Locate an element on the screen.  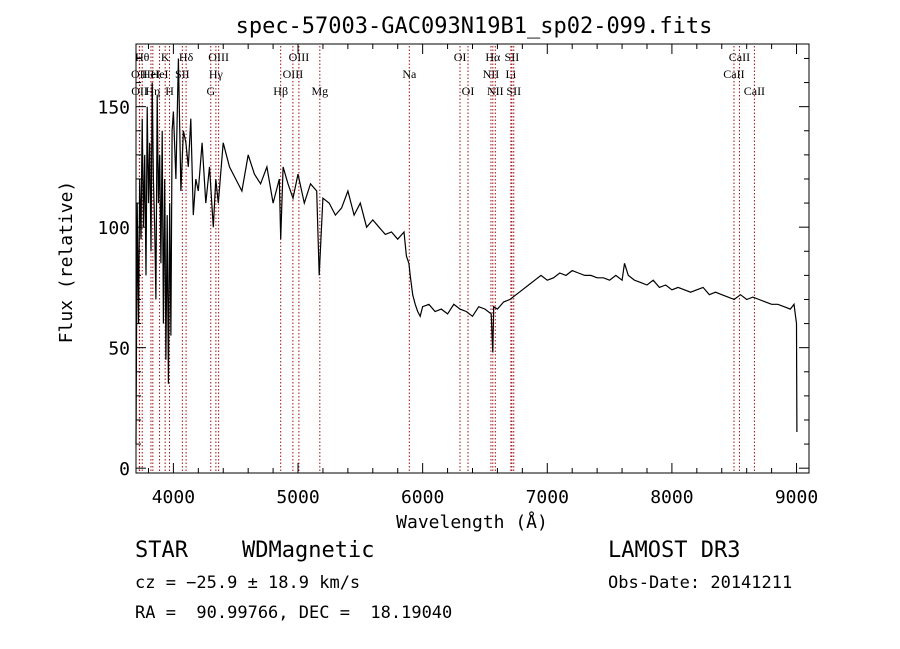
y-tick-label: 100 is located at coordinates (113, 228).